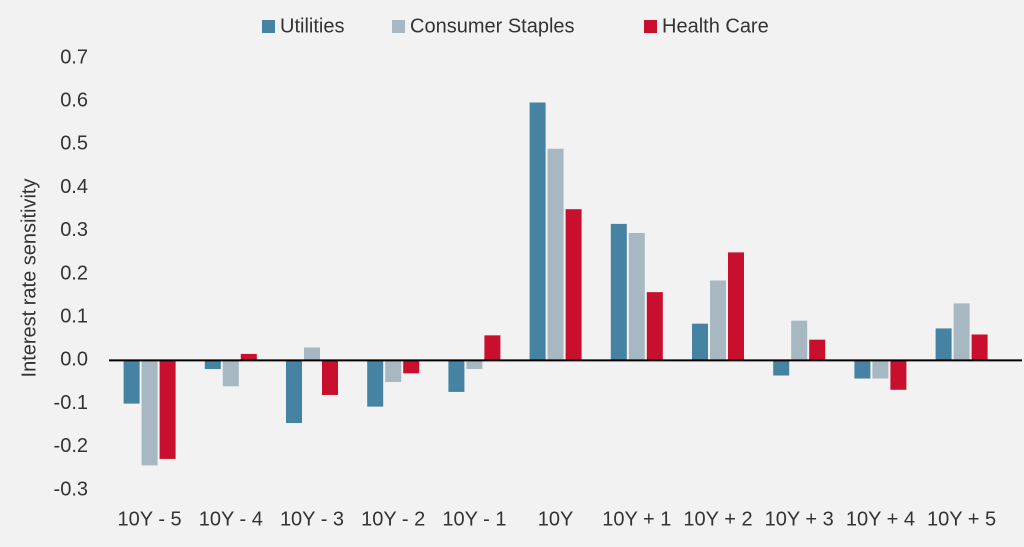  What do you see at coordinates (717, 519) in the screenshot?
I see `x-tick-label: 10Y + 2` at bounding box center [717, 519].